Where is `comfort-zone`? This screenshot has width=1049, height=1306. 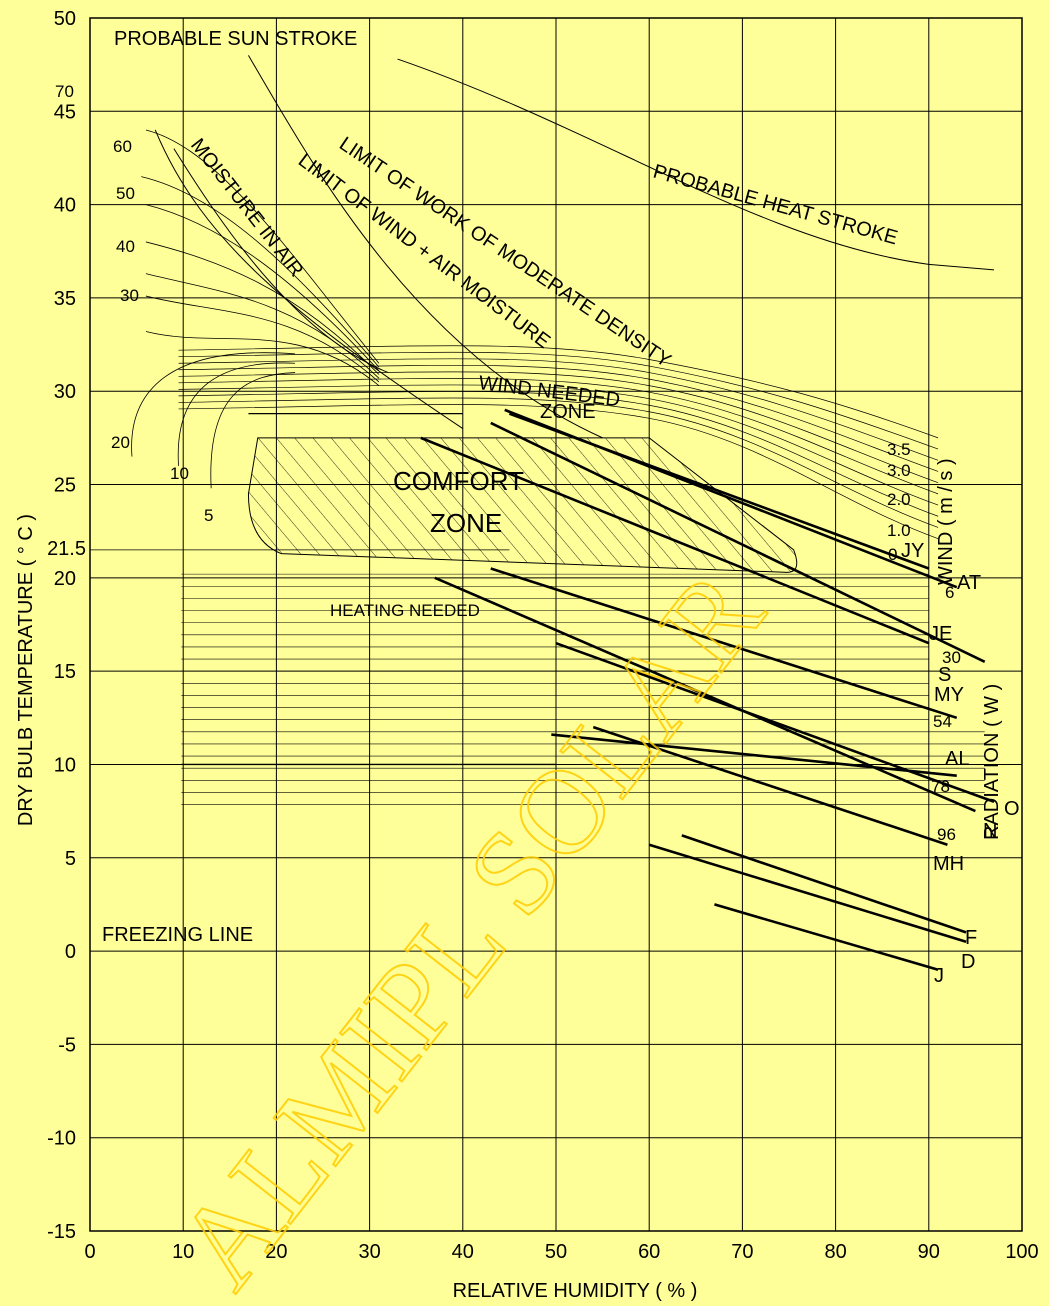 comfort-zone is located at coordinates (522, 505).